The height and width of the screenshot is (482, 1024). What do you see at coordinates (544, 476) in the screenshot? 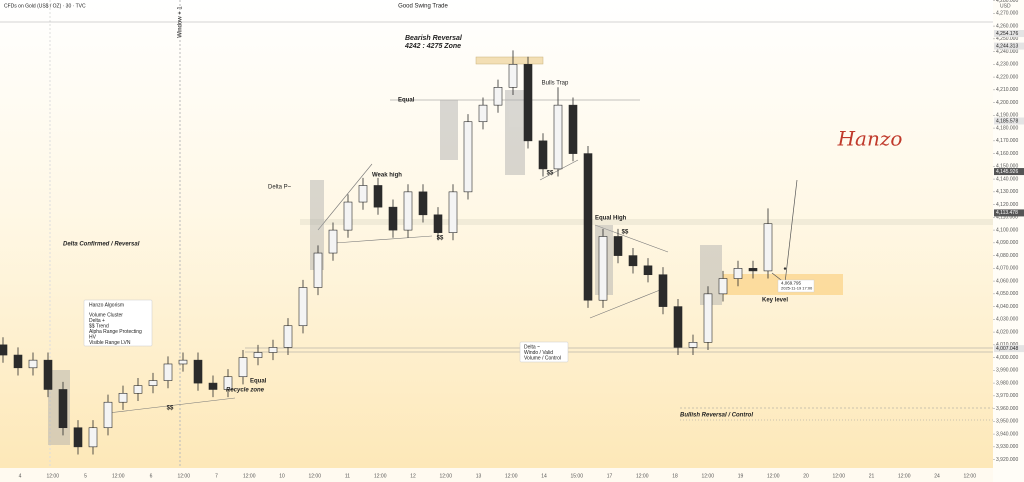
I see `x-tick-label: 14` at bounding box center [544, 476].